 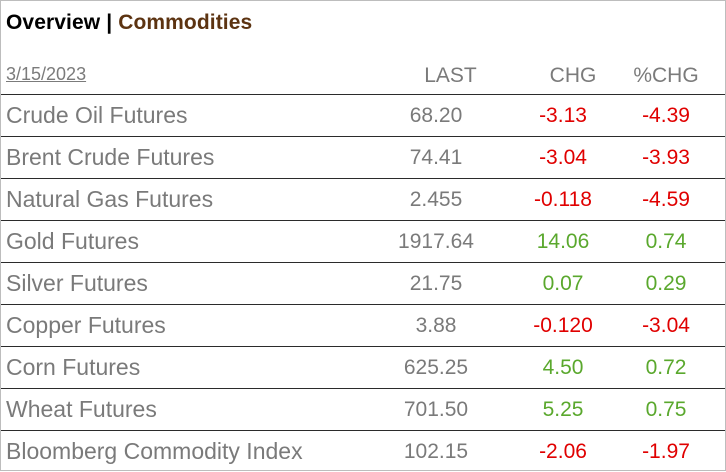 I want to click on table-row: Natural Gas Futures 2.455 -0.118 -4.59, so click(x=363, y=200).